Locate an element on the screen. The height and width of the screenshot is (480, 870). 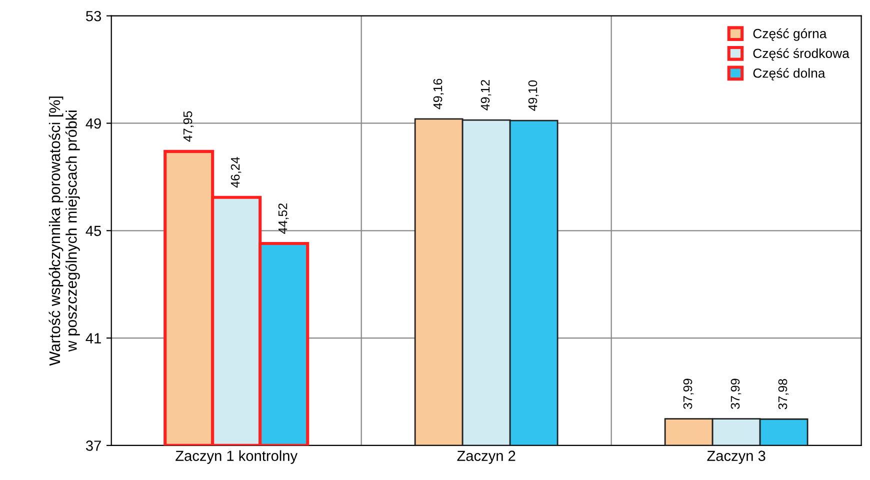
text: 49,12 is located at coordinates (486, 95).